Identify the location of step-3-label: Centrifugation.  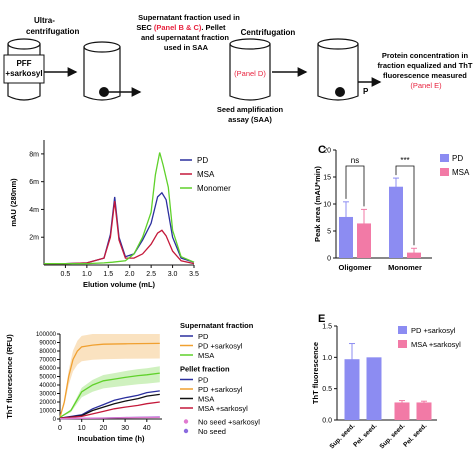
(268, 32).